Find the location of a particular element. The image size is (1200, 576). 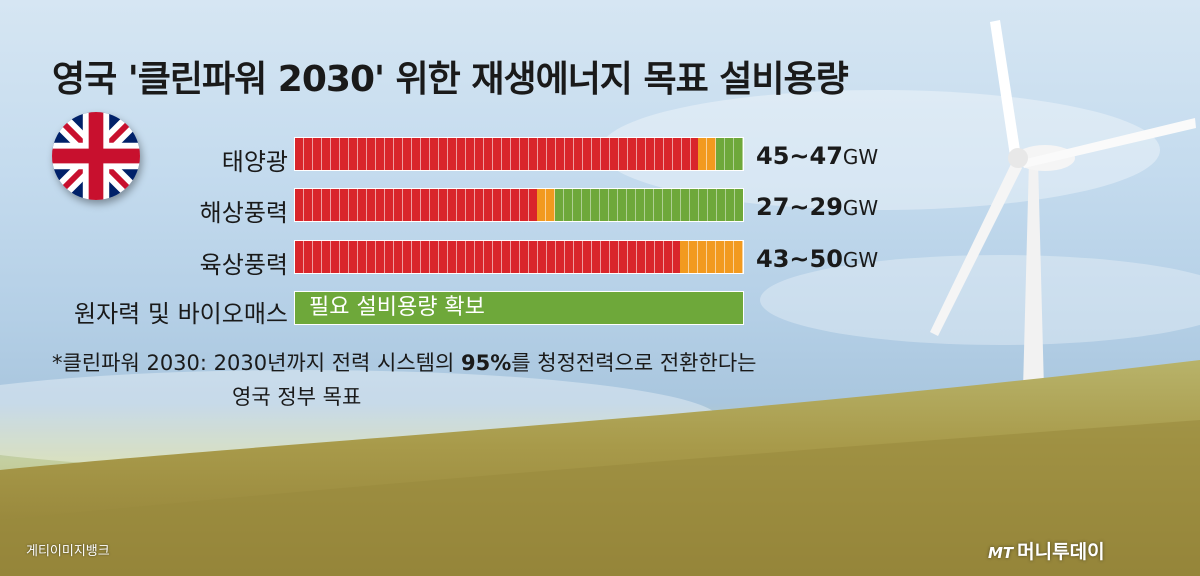

logo-text: 머니투데이 is located at coordinates (1061, 552).